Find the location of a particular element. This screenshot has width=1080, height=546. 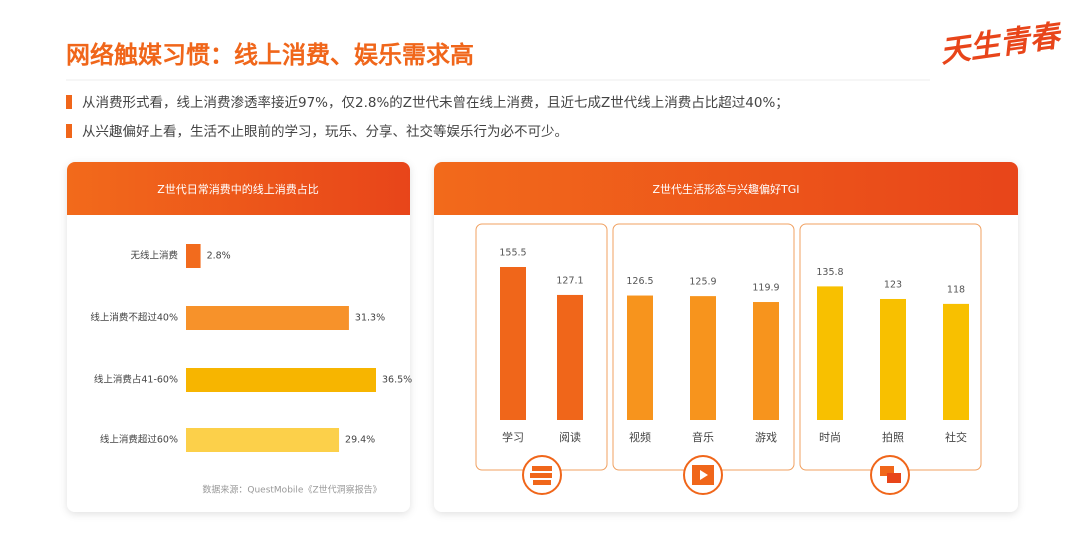

value-label: 118 is located at coordinates (956, 289).